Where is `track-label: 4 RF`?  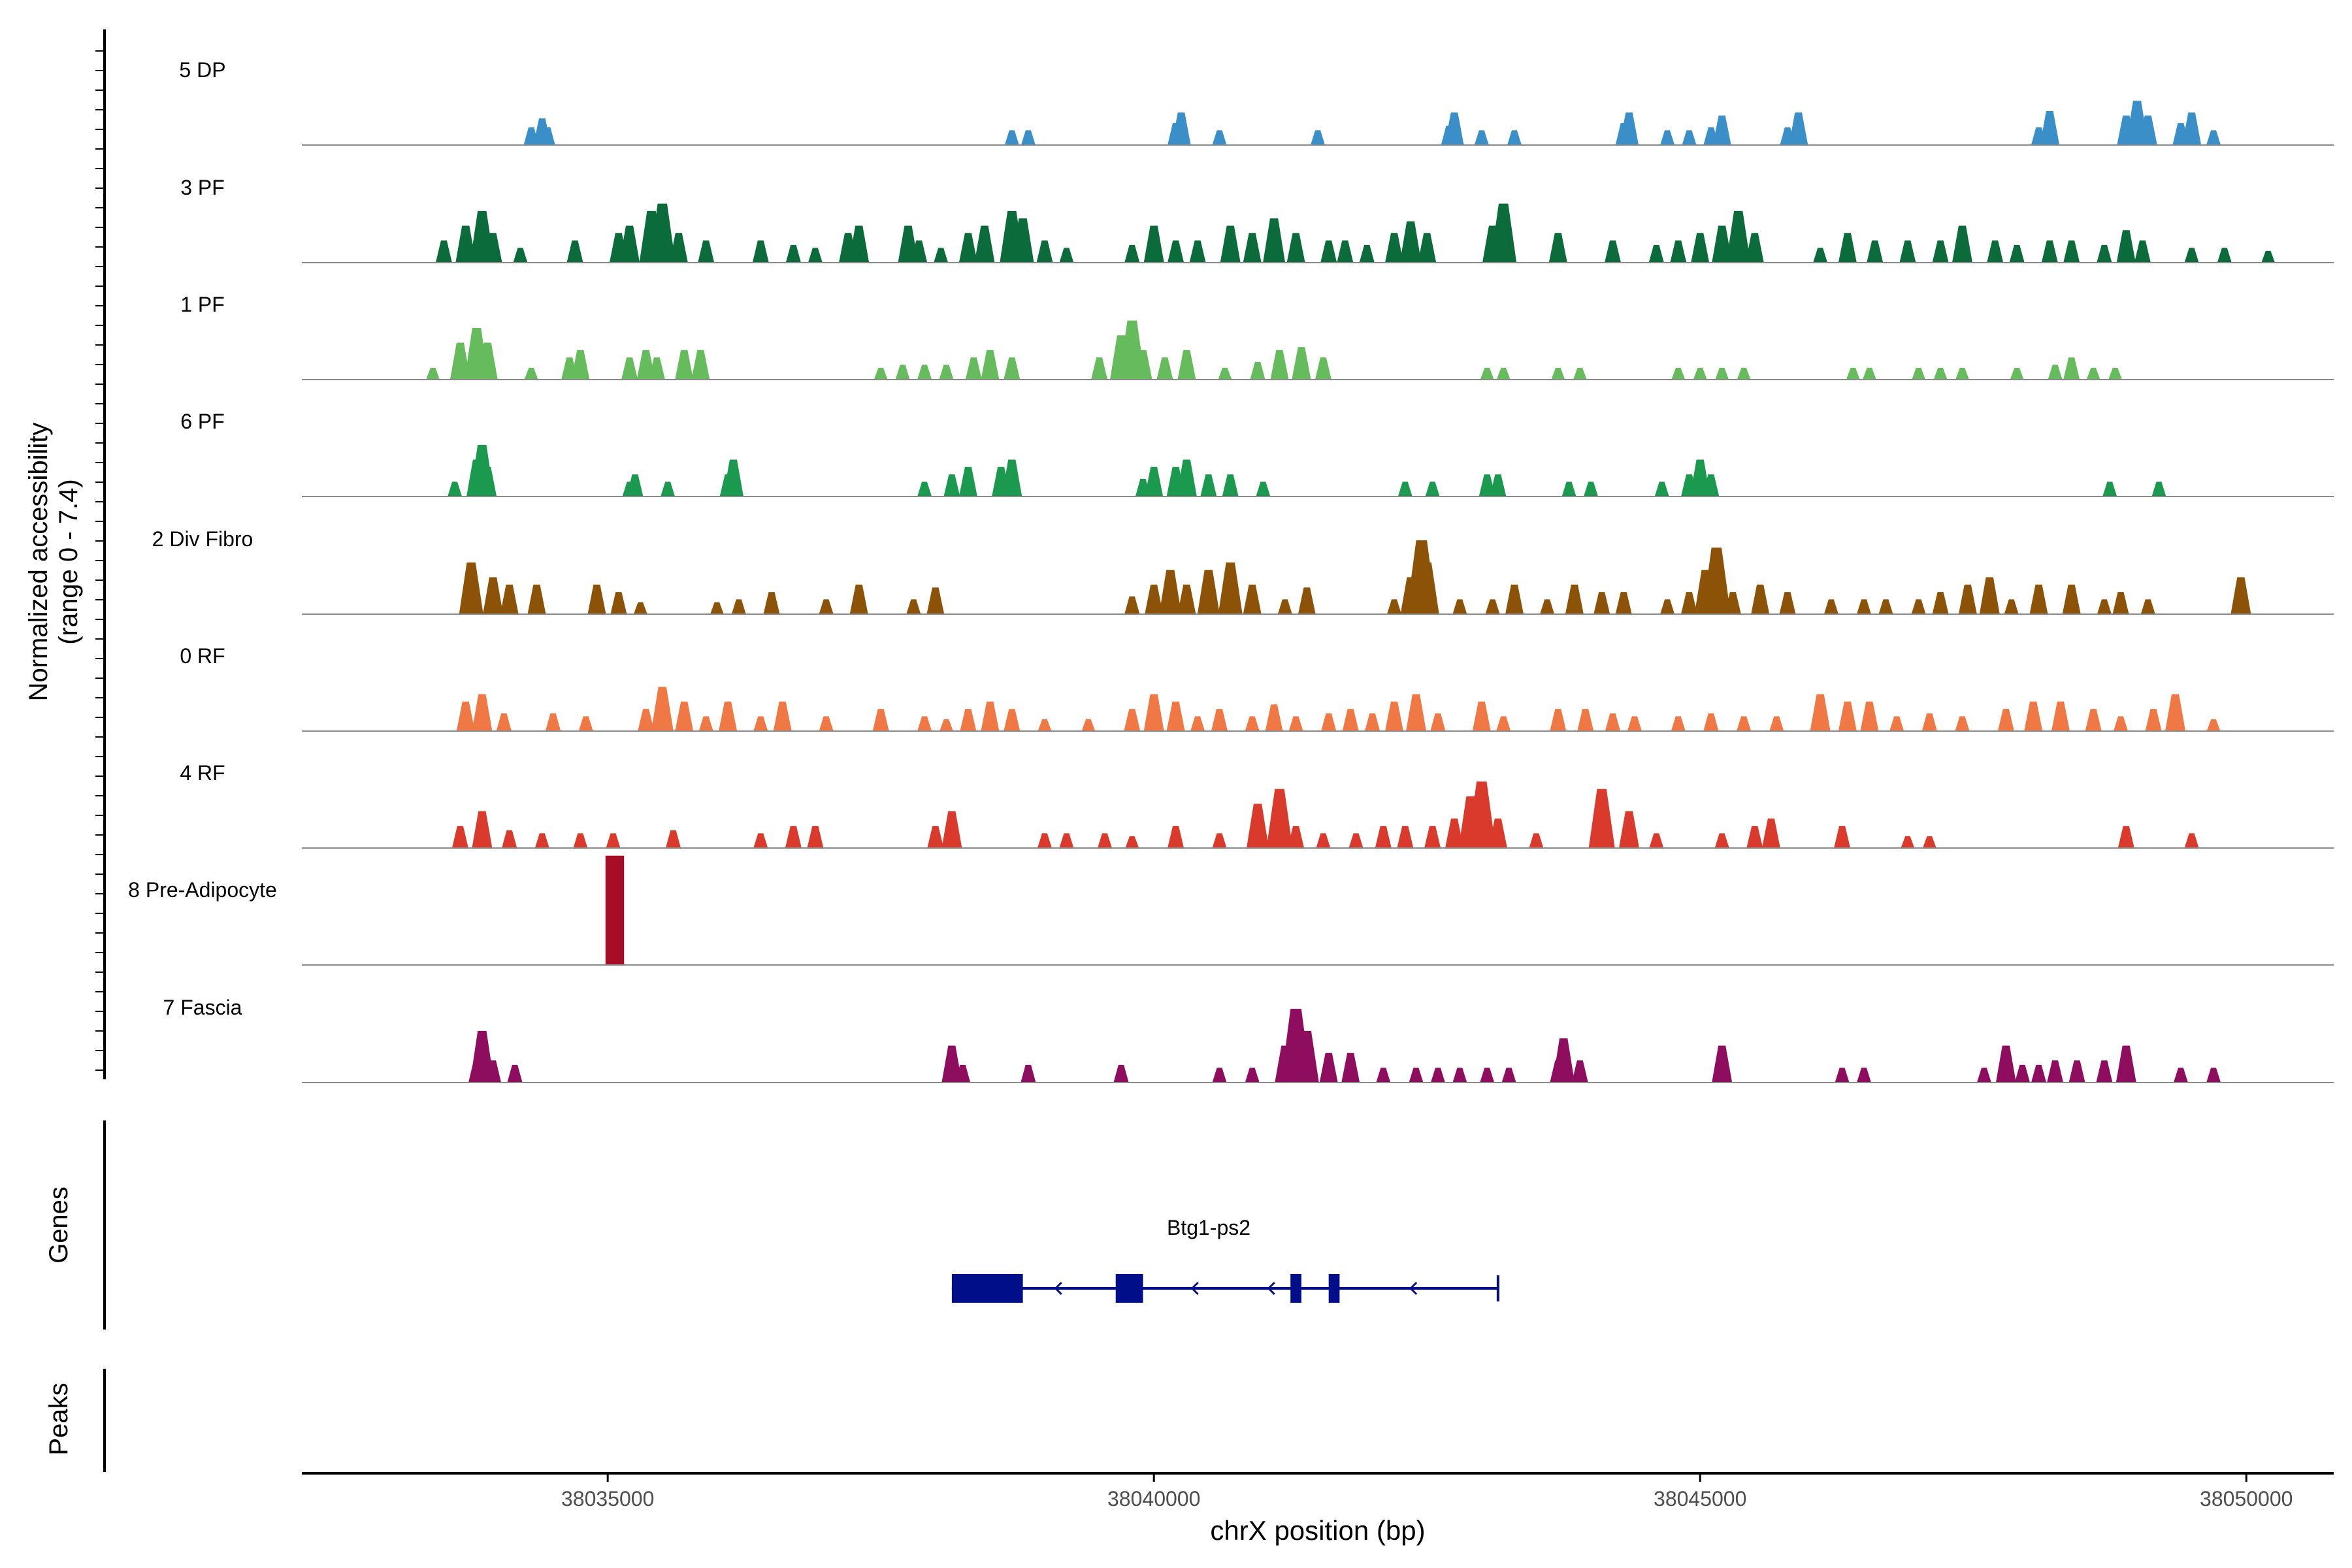 track-label: 4 RF is located at coordinates (202, 773).